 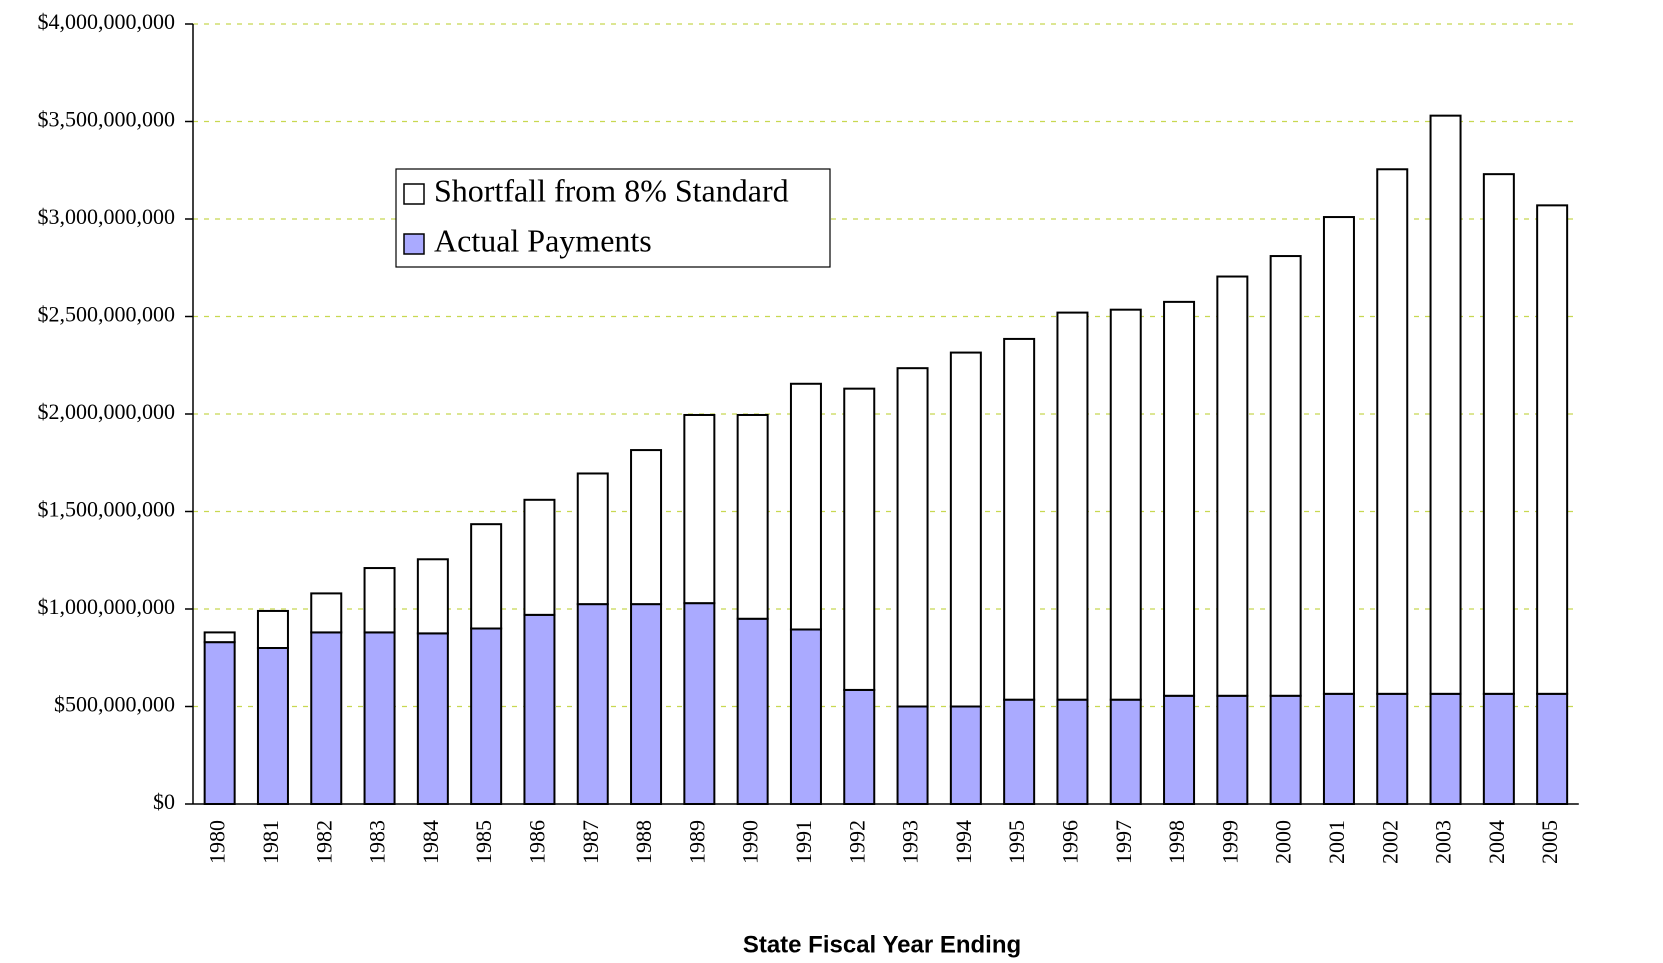 What do you see at coordinates (536, 842) in the screenshot?
I see `x-tick-label: 1986` at bounding box center [536, 842].